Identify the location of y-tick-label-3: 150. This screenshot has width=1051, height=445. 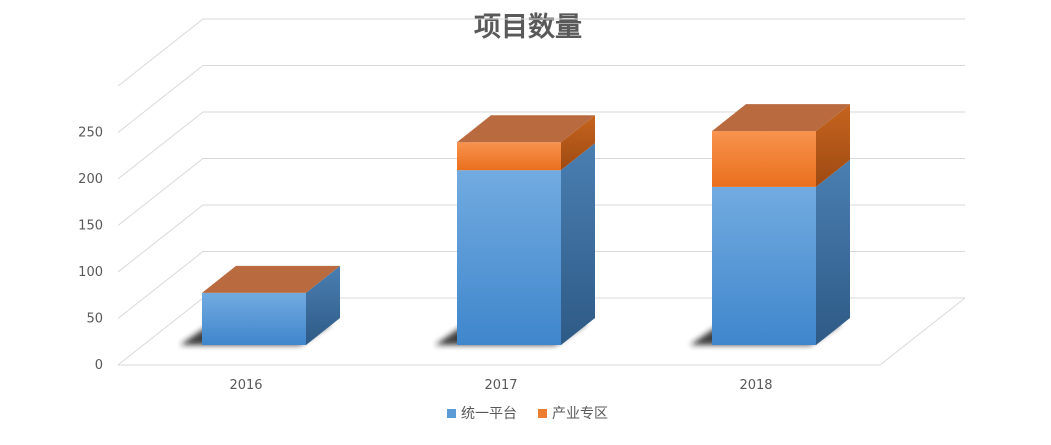
(90, 226).